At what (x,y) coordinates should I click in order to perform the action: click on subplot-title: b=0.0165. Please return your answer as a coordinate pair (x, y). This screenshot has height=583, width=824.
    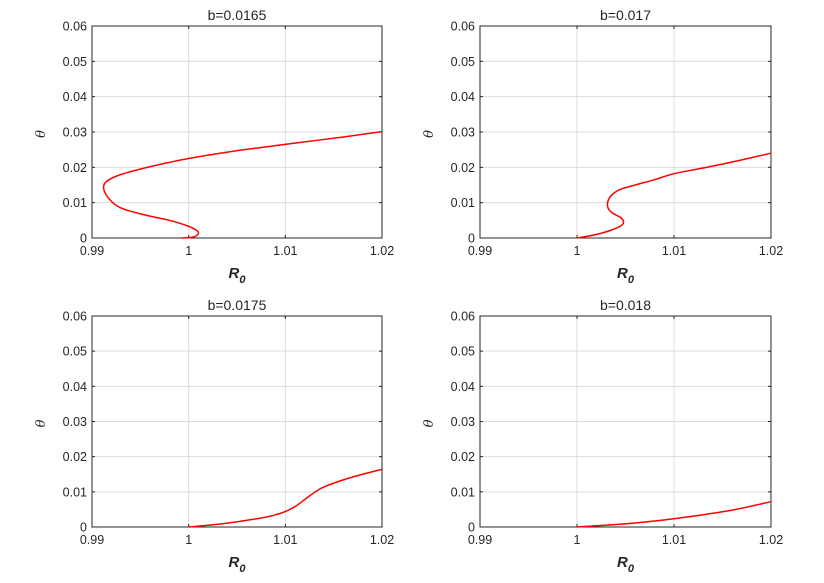
    Looking at the image, I should click on (237, 15).